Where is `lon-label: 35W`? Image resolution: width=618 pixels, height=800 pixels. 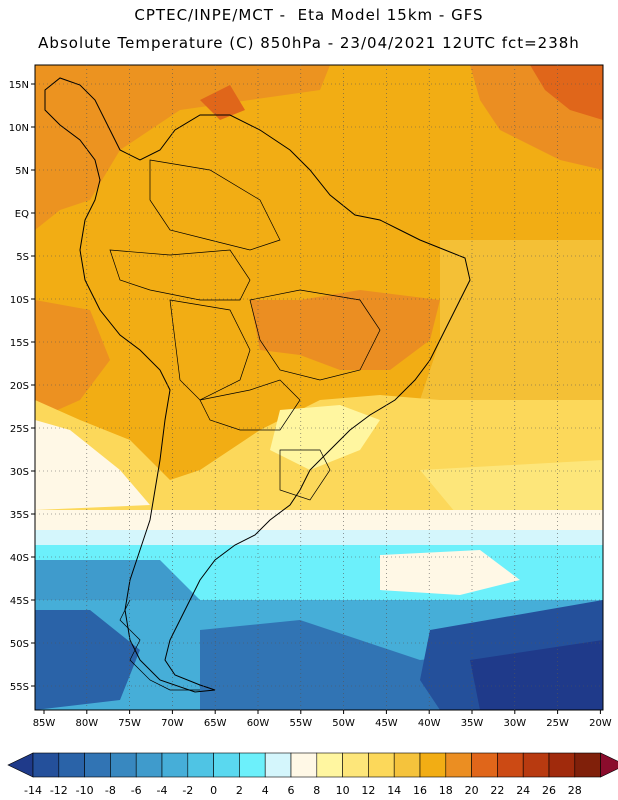 lon-label: 35W is located at coordinates (472, 723).